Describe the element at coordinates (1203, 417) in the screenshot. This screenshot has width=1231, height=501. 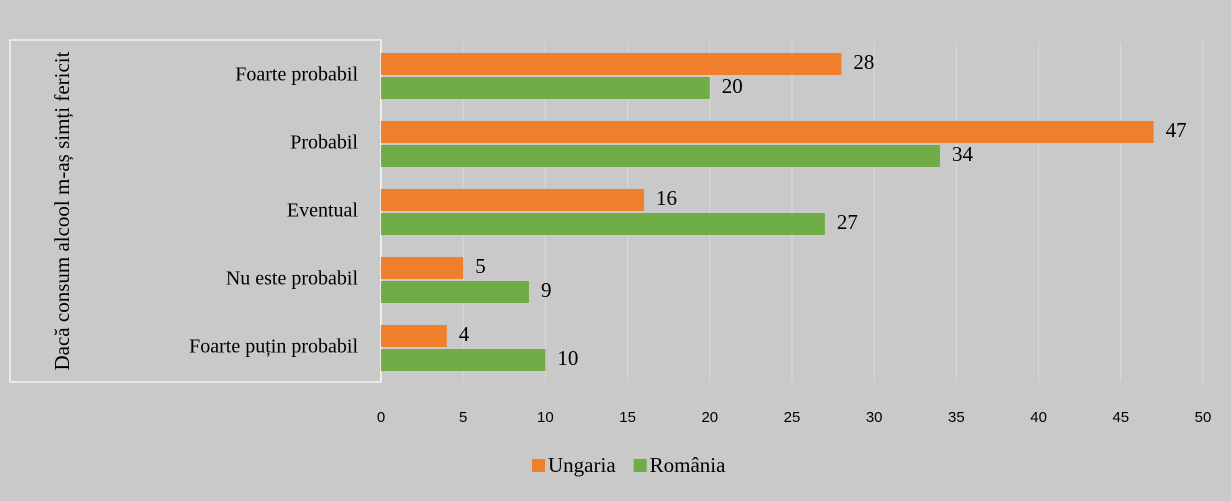
I see `x-tick-label: 50` at that location.